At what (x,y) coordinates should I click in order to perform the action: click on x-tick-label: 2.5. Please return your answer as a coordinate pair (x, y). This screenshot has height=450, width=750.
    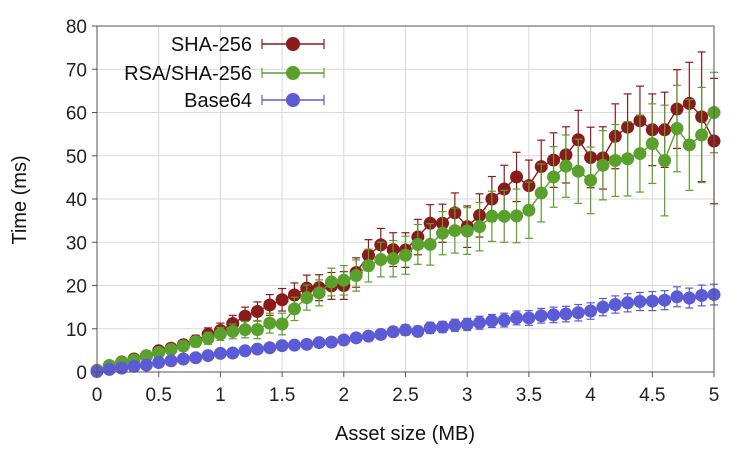
    Looking at the image, I should click on (405, 395).